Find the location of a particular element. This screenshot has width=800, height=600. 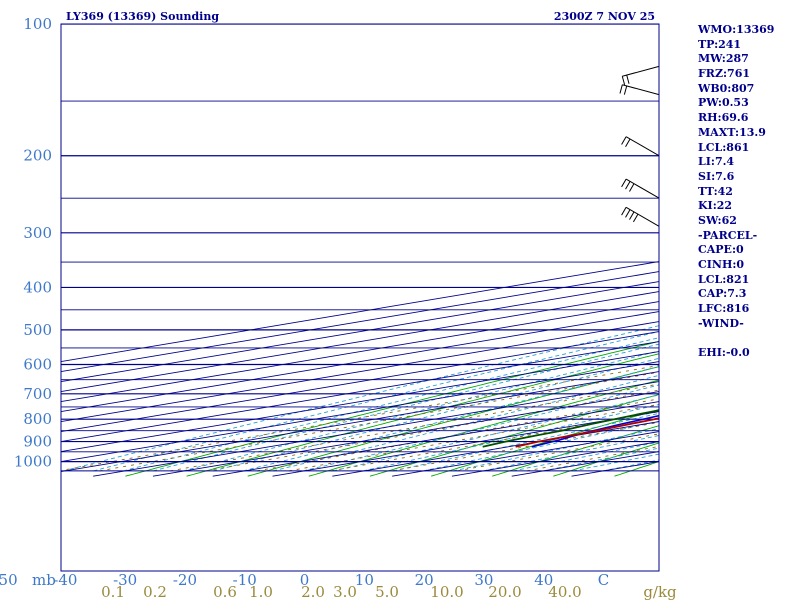

index-item: PW:0.53 is located at coordinates (723, 103).